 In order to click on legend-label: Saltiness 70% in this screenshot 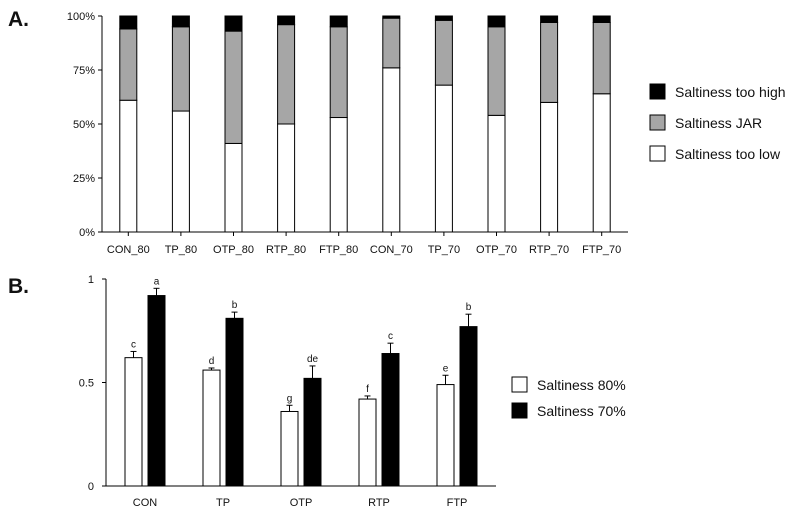, I will do `click(581, 411)`.